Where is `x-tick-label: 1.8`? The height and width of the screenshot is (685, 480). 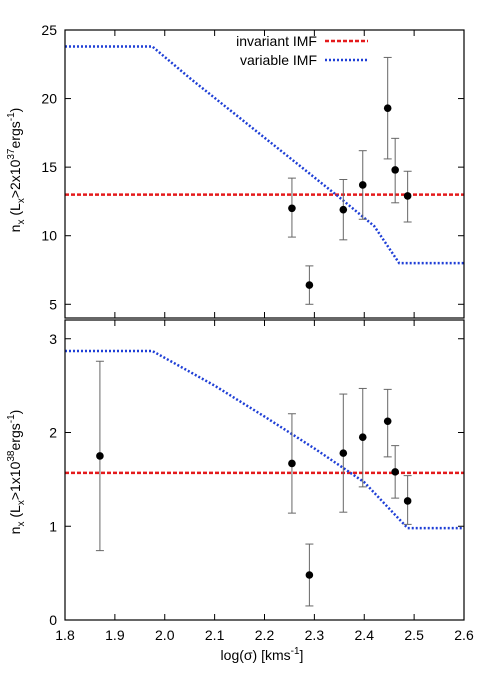 x-tick-label: 1.8 is located at coordinates (65, 635).